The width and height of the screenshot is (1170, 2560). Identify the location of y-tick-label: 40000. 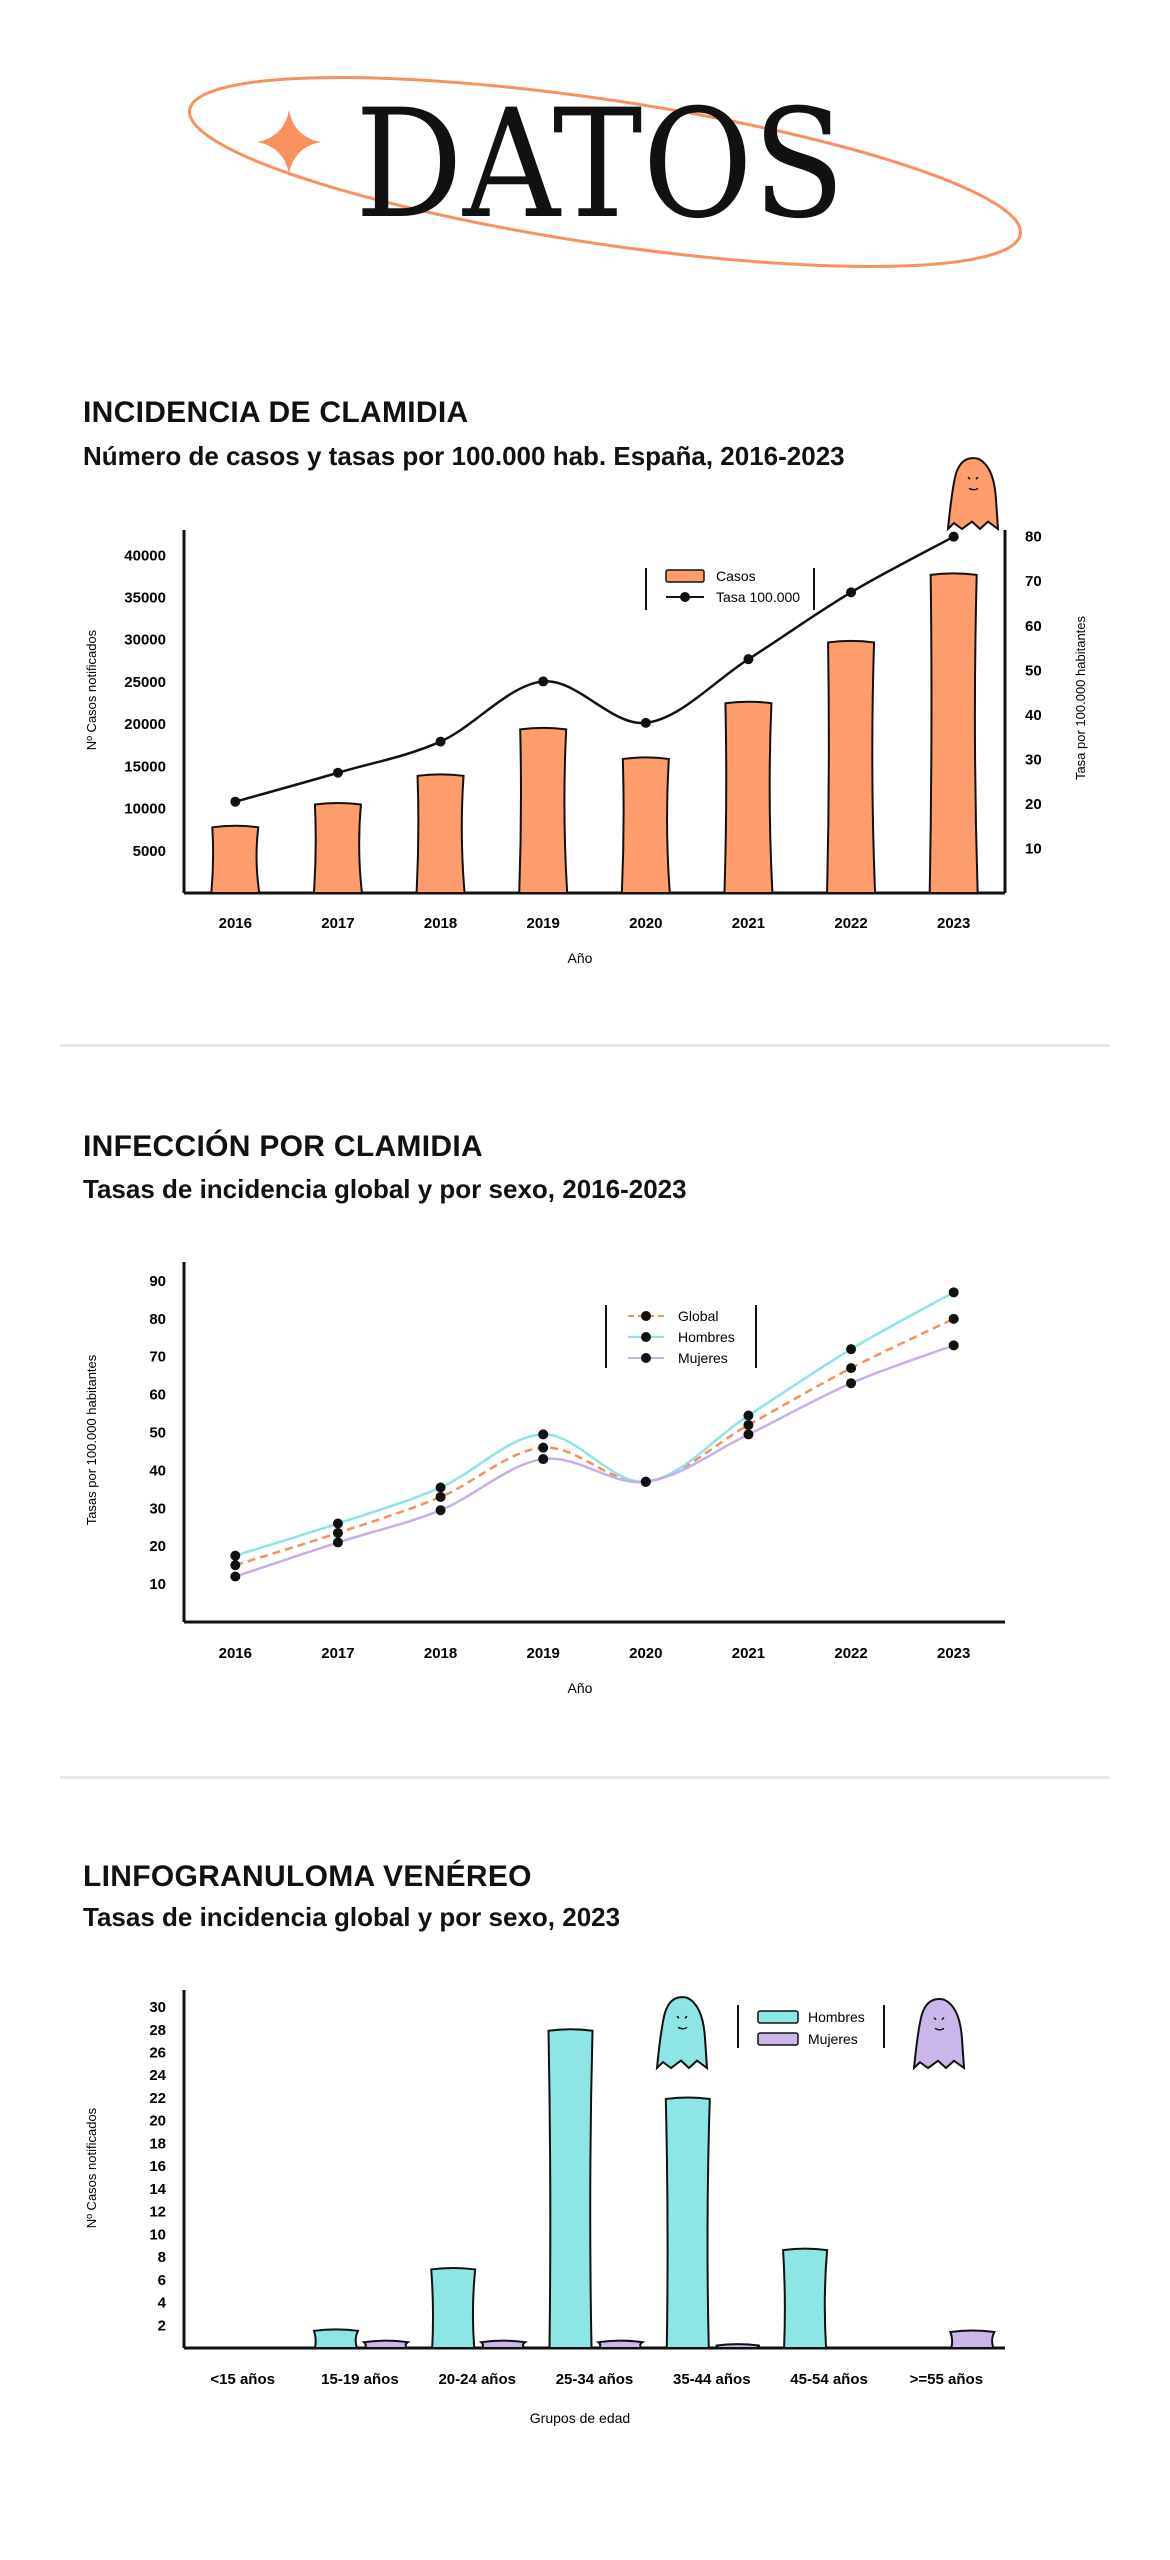
(145, 555).